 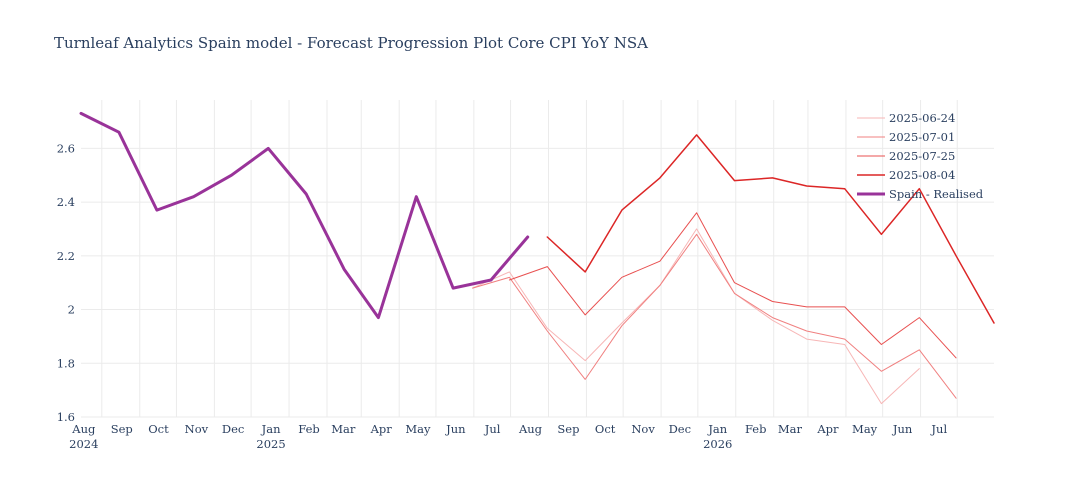 What do you see at coordinates (922, 118) in the screenshot?
I see `legend-label: 2025-06-24` at bounding box center [922, 118].